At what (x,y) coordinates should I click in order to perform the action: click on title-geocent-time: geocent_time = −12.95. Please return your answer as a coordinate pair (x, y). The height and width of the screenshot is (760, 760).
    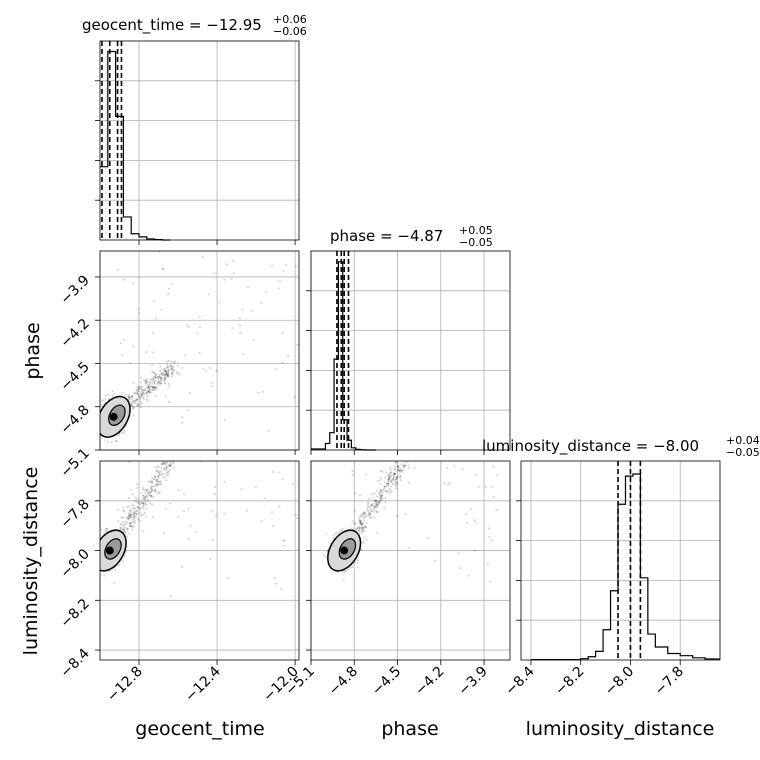
    Looking at the image, I should click on (172, 25).